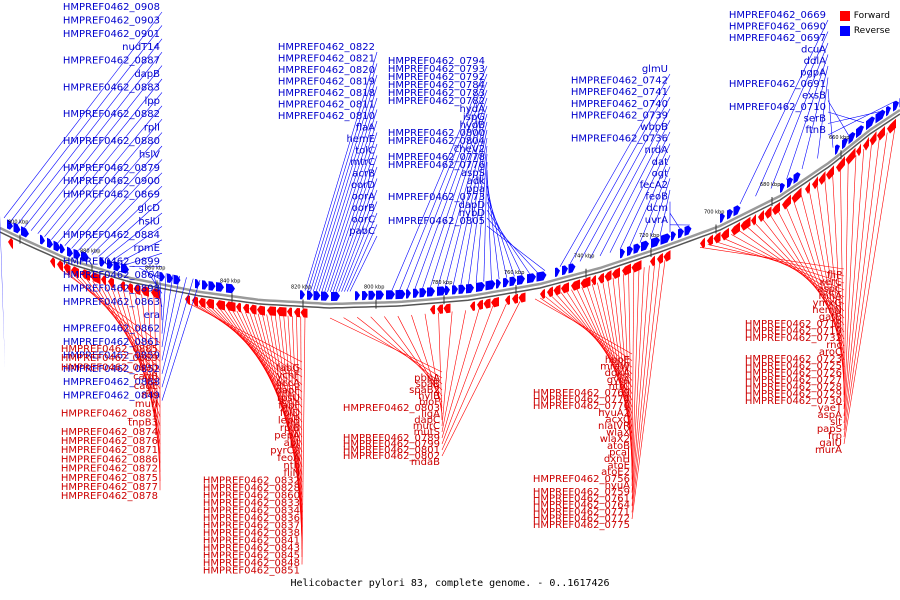 The width and height of the screenshot is (900, 600). I want to click on scale-tick-label: 860 kbp, so click(155, 268).